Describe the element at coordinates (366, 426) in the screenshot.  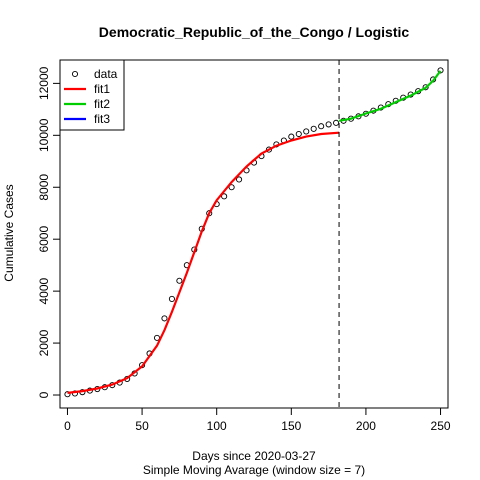
I see `x-tick-label: 200` at that location.